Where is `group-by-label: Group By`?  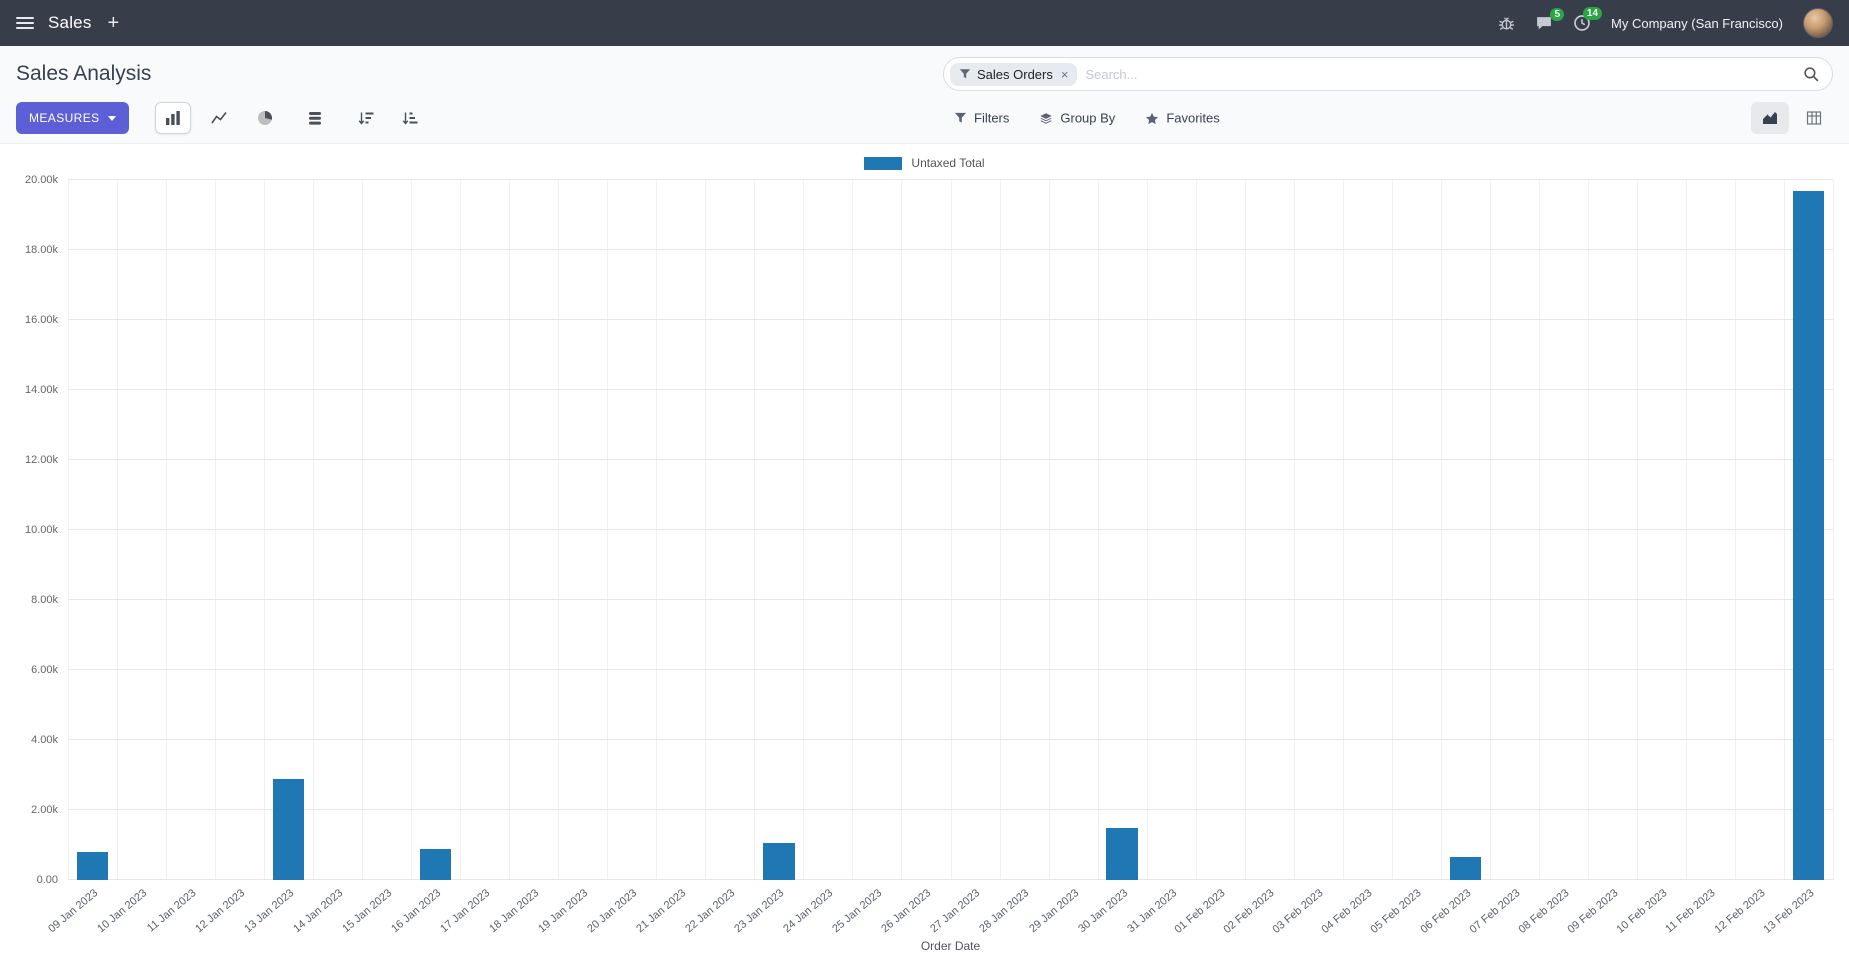
group-by-label: Group By is located at coordinates (1088, 118).